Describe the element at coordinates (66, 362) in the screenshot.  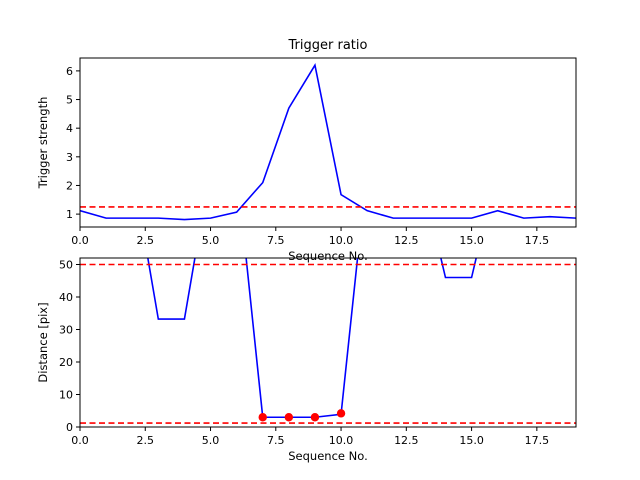
I see `y-tick-label: 20` at that location.